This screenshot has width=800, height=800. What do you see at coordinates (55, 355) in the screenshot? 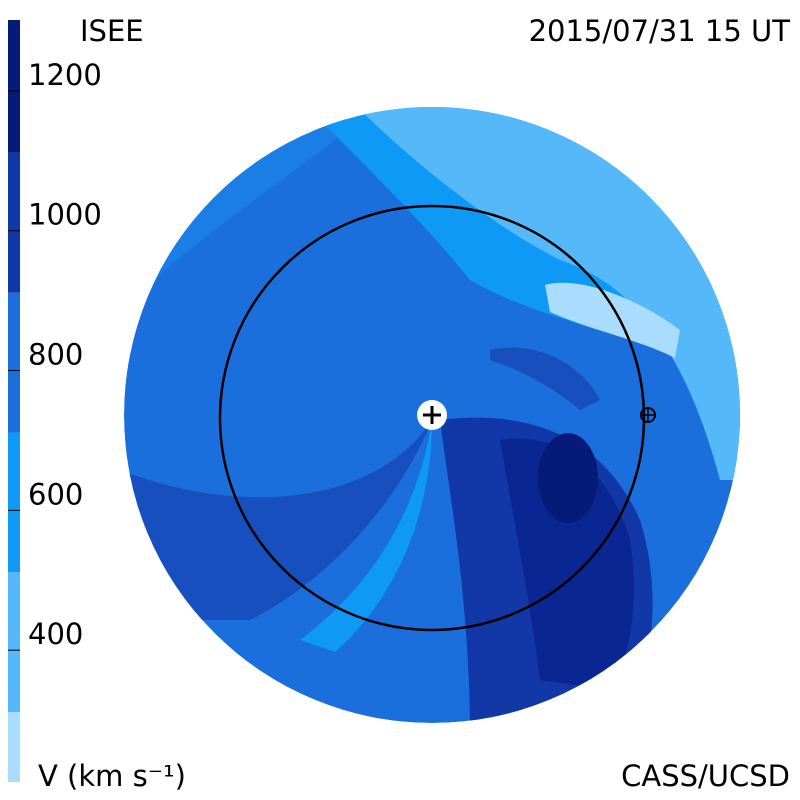
I see `colorbar-tick-label: 800` at bounding box center [55, 355].